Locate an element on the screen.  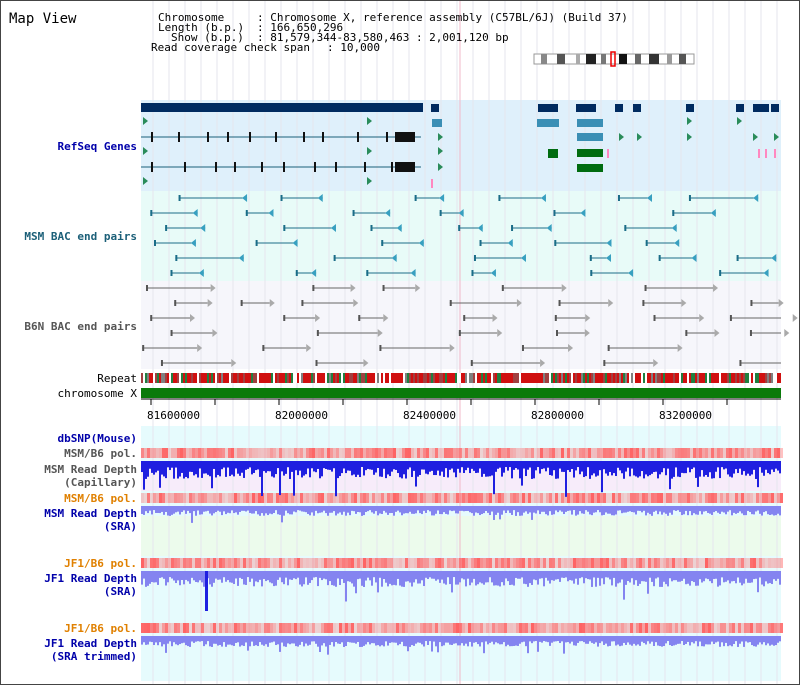
track-label-msm-b6-pol-1: MSM/B6 pol. is located at coordinates (100, 453).